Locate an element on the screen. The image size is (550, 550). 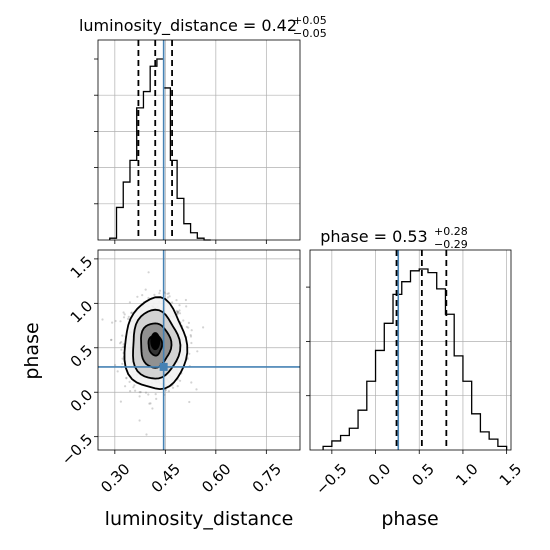
hist1-ticks is located at coordinates (180, 151).